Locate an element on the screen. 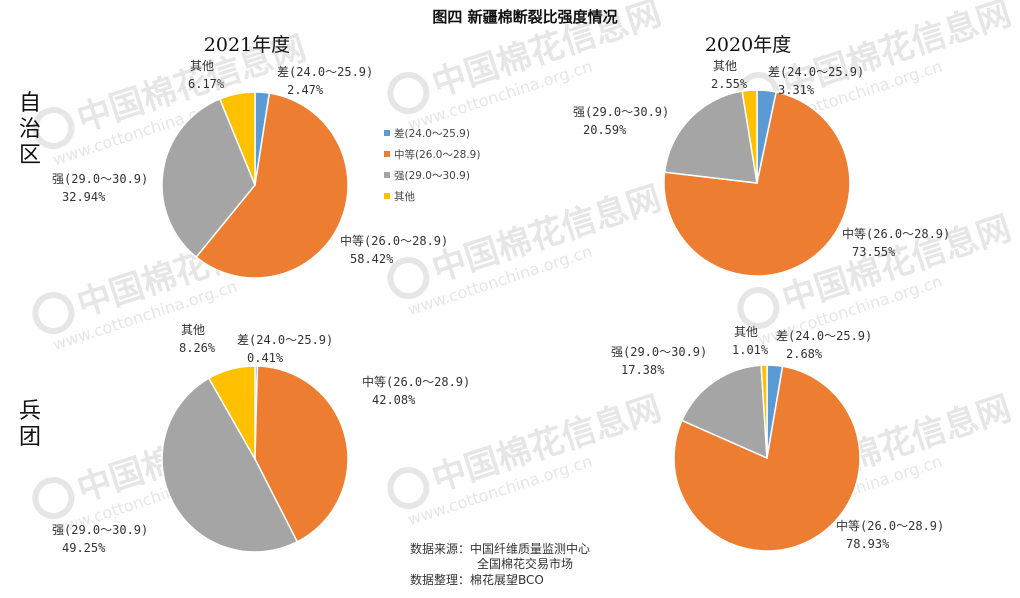 The image size is (1020, 598). legend-entry: 强(29.0～30.9) is located at coordinates (427, 176).